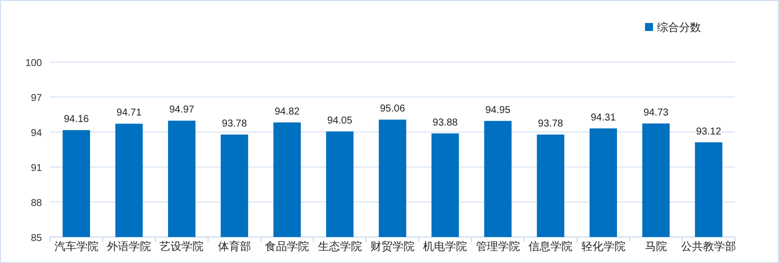 The height and width of the screenshot is (263, 779). I want to click on x-tick-label: 财贸学院, so click(392, 246).